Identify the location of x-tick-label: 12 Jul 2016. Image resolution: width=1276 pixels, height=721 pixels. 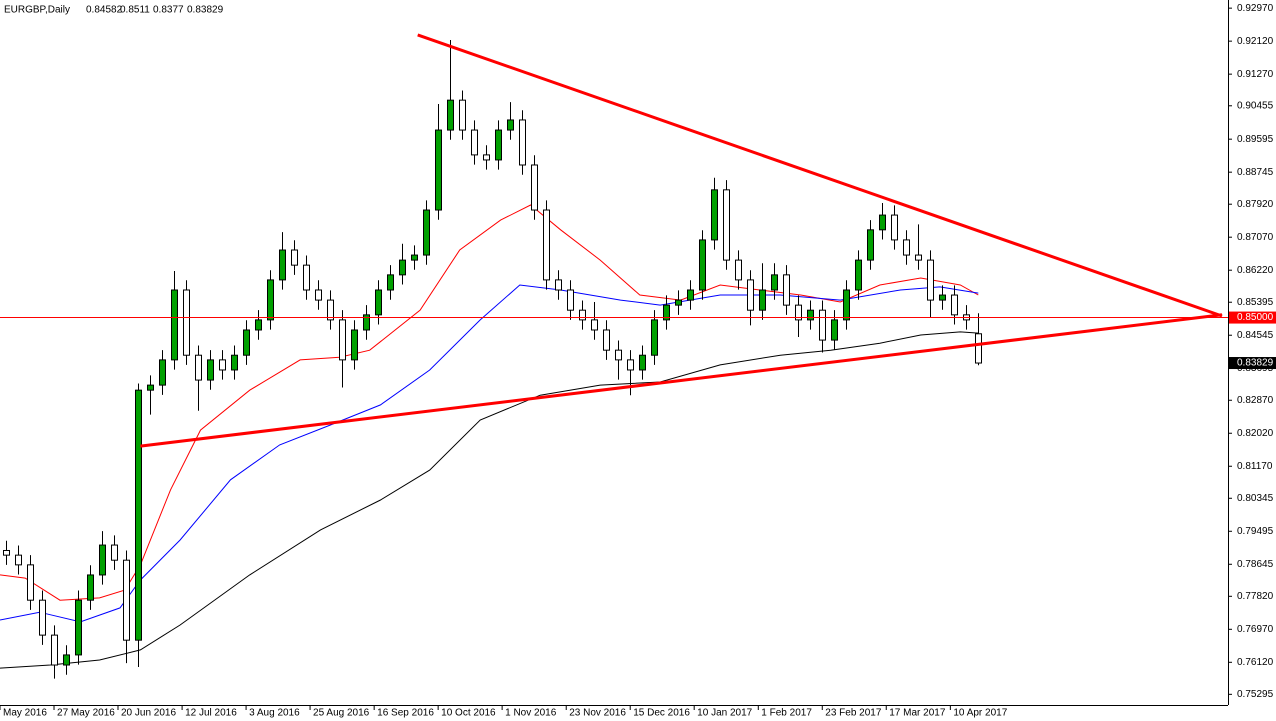
(211, 713).